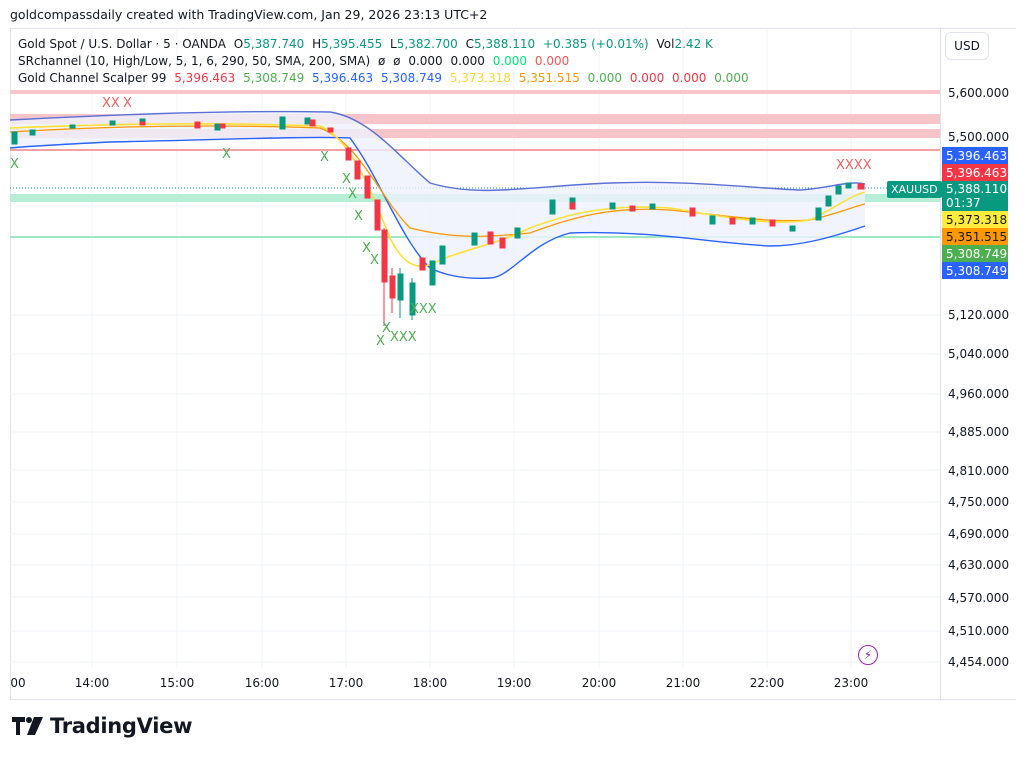 This screenshot has width=1024, height=758. Describe the element at coordinates (979, 394) in the screenshot. I see `y-tick: 4,960.000` at that location.